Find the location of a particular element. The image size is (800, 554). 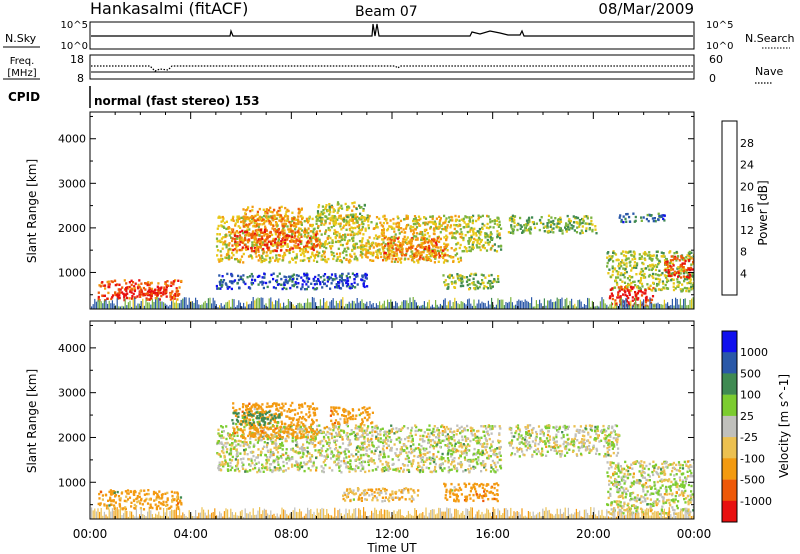

power-colorbar-tick: 24 is located at coordinates (747, 165).